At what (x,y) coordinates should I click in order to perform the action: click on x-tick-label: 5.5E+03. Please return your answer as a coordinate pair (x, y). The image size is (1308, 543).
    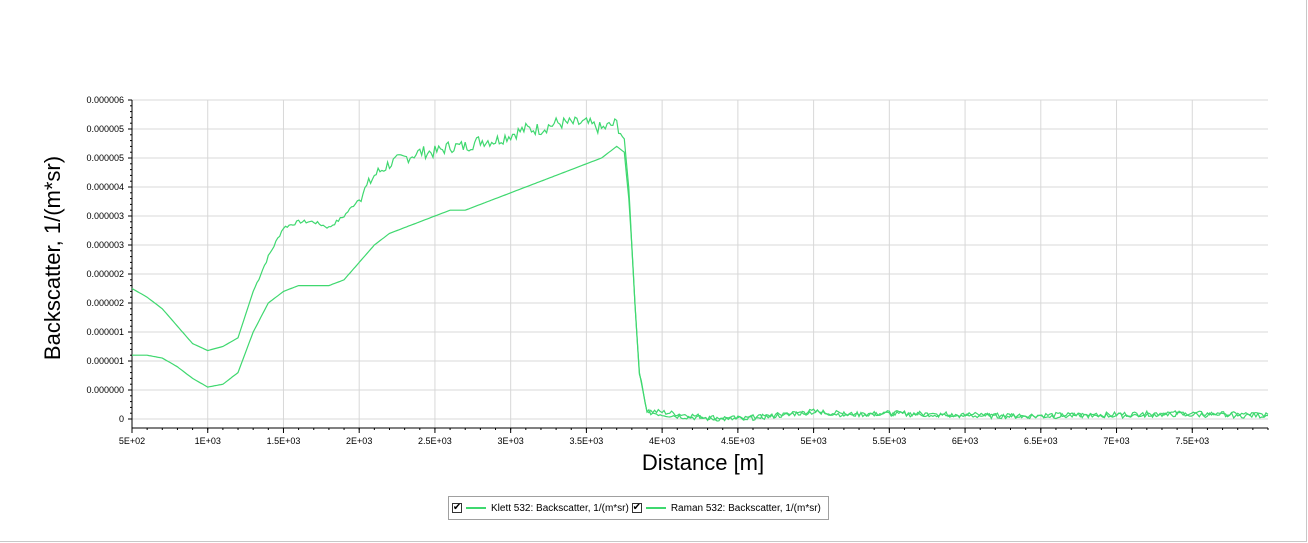
    Looking at the image, I should click on (889, 441).